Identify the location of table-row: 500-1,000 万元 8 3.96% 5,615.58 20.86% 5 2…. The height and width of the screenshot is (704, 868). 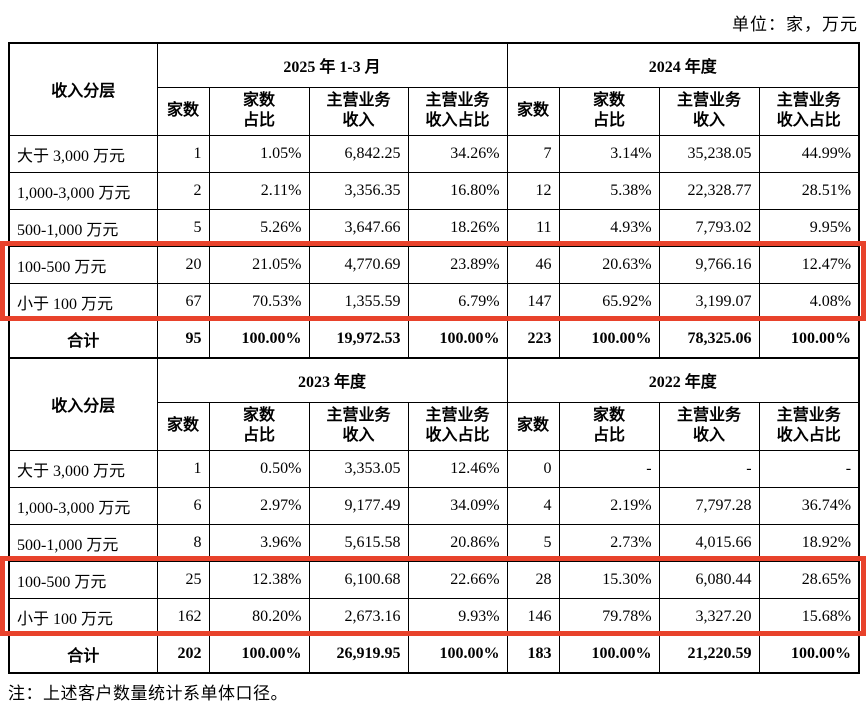
(434, 542).